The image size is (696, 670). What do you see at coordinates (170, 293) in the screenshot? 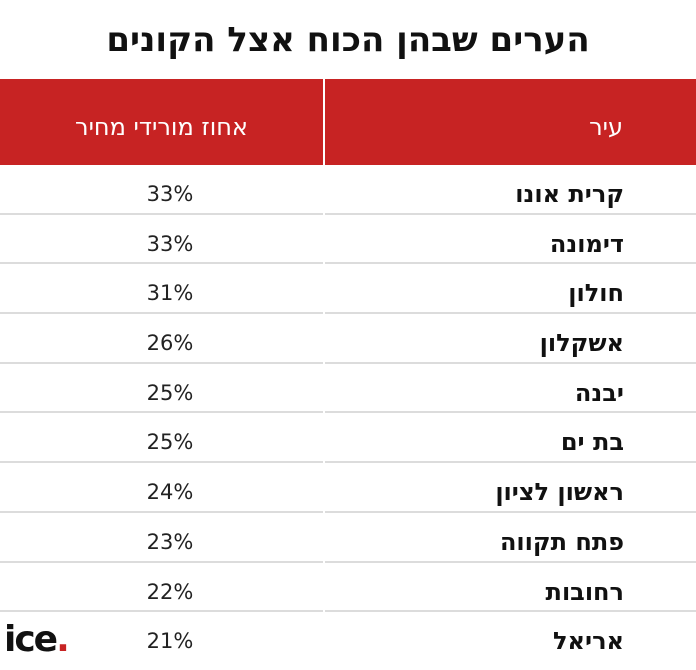
I see `cell-percent: 31%` at bounding box center [170, 293].